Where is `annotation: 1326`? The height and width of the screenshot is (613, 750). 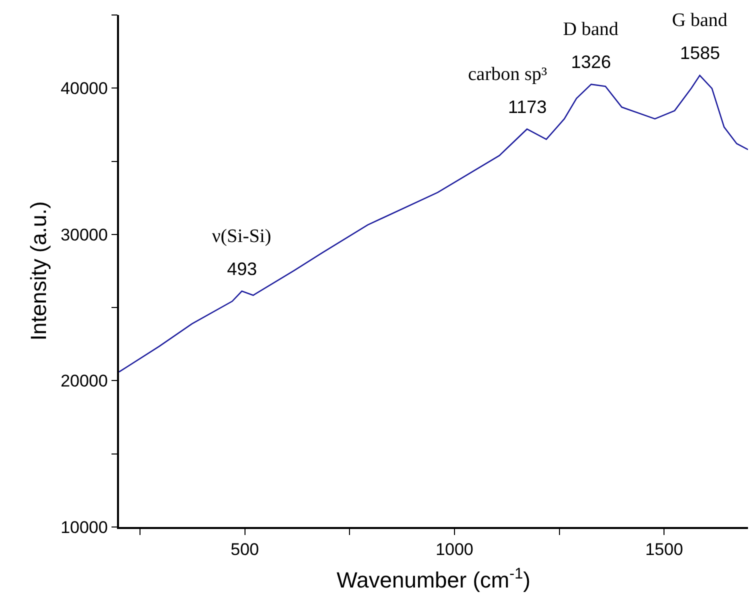
annotation: 1326 is located at coordinates (591, 62).